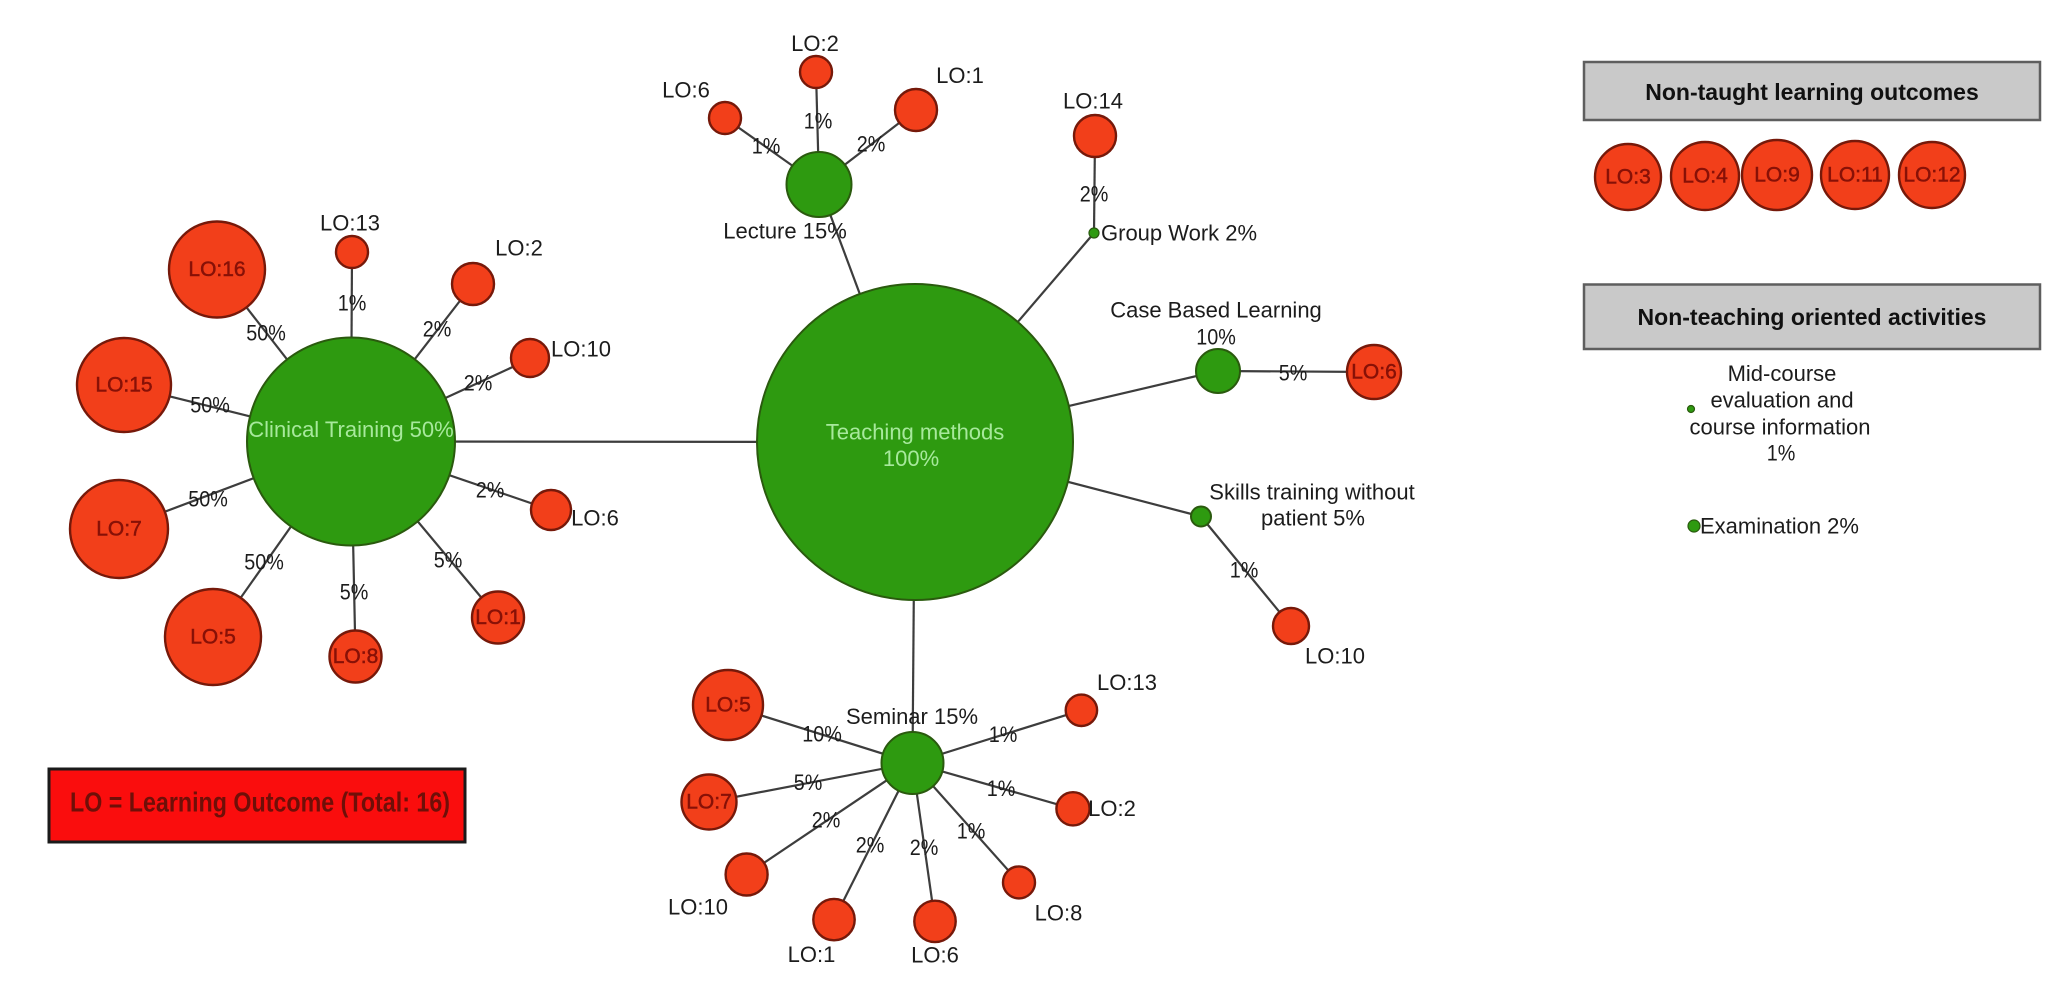  Describe the element at coordinates (911, 458) in the screenshot. I see `svg-text: 100%` at that location.